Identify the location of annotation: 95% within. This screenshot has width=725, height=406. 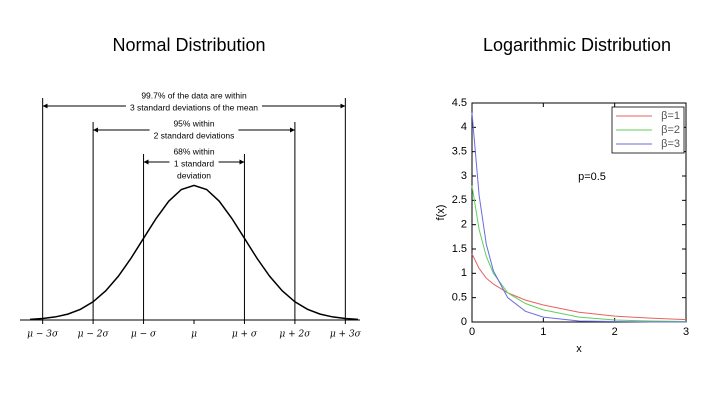
(193, 123).